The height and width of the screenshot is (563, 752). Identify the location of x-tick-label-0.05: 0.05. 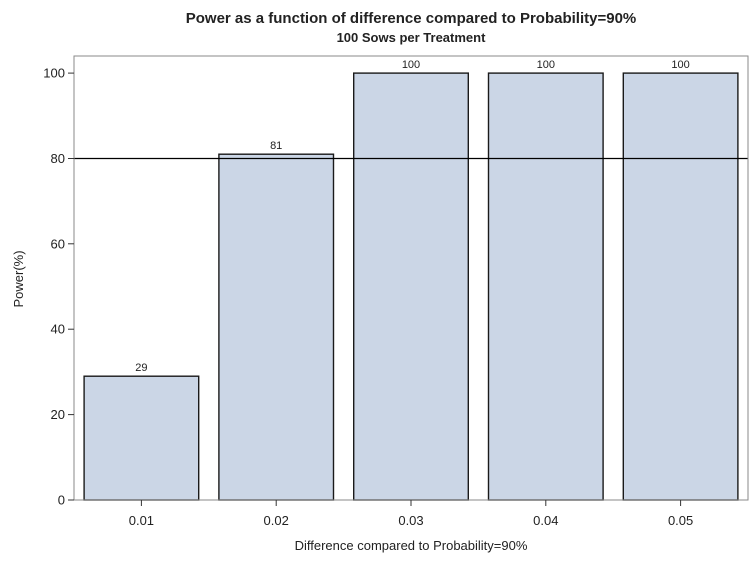
(680, 520).